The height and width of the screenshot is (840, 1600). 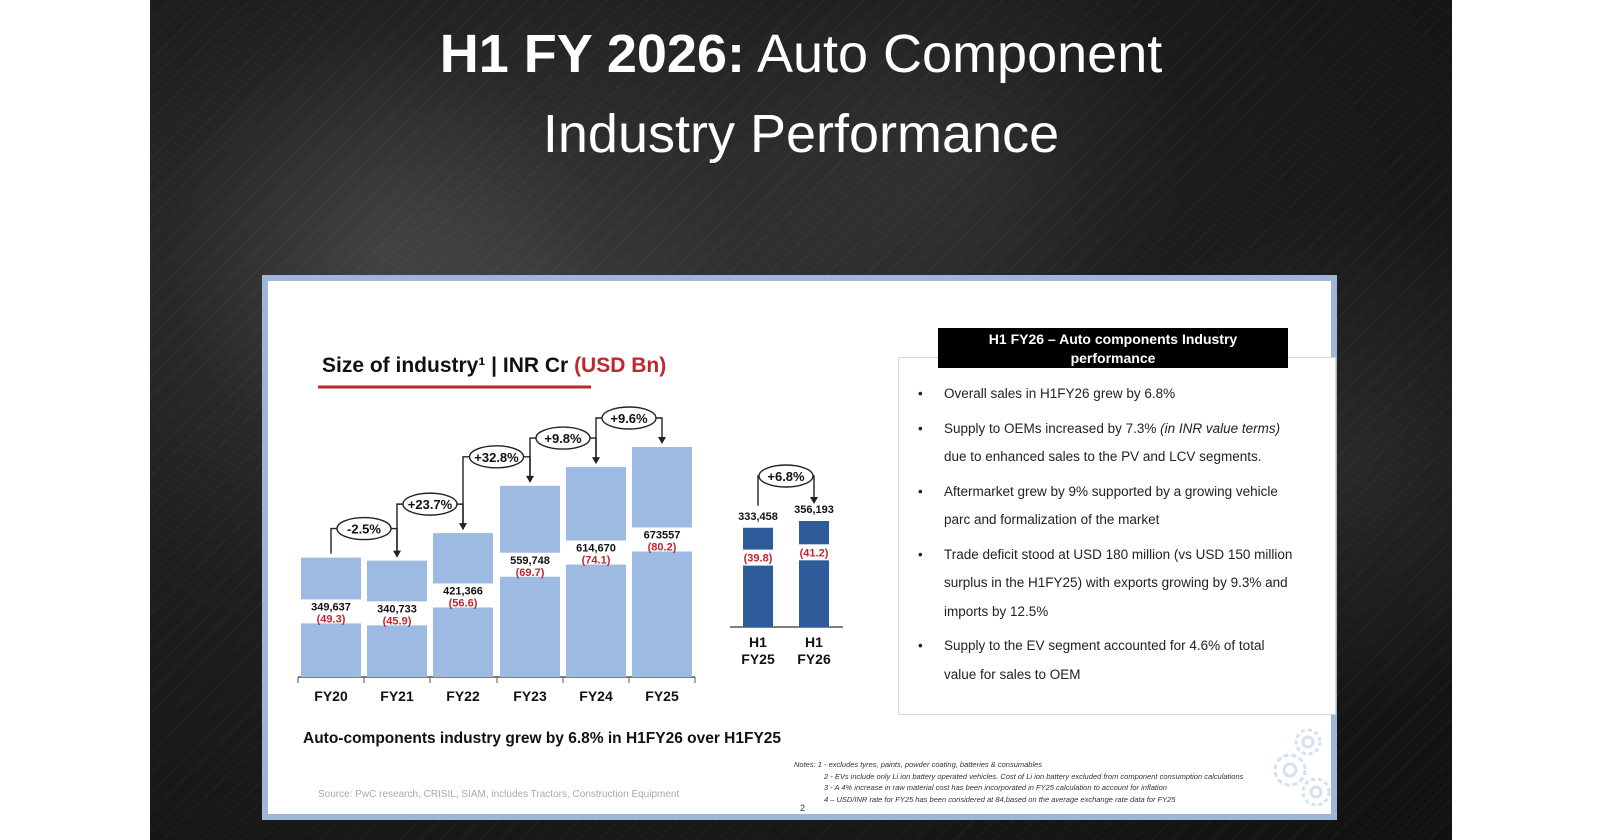 What do you see at coordinates (596, 696) in the screenshot?
I see `x-tick-label: FY24` at bounding box center [596, 696].